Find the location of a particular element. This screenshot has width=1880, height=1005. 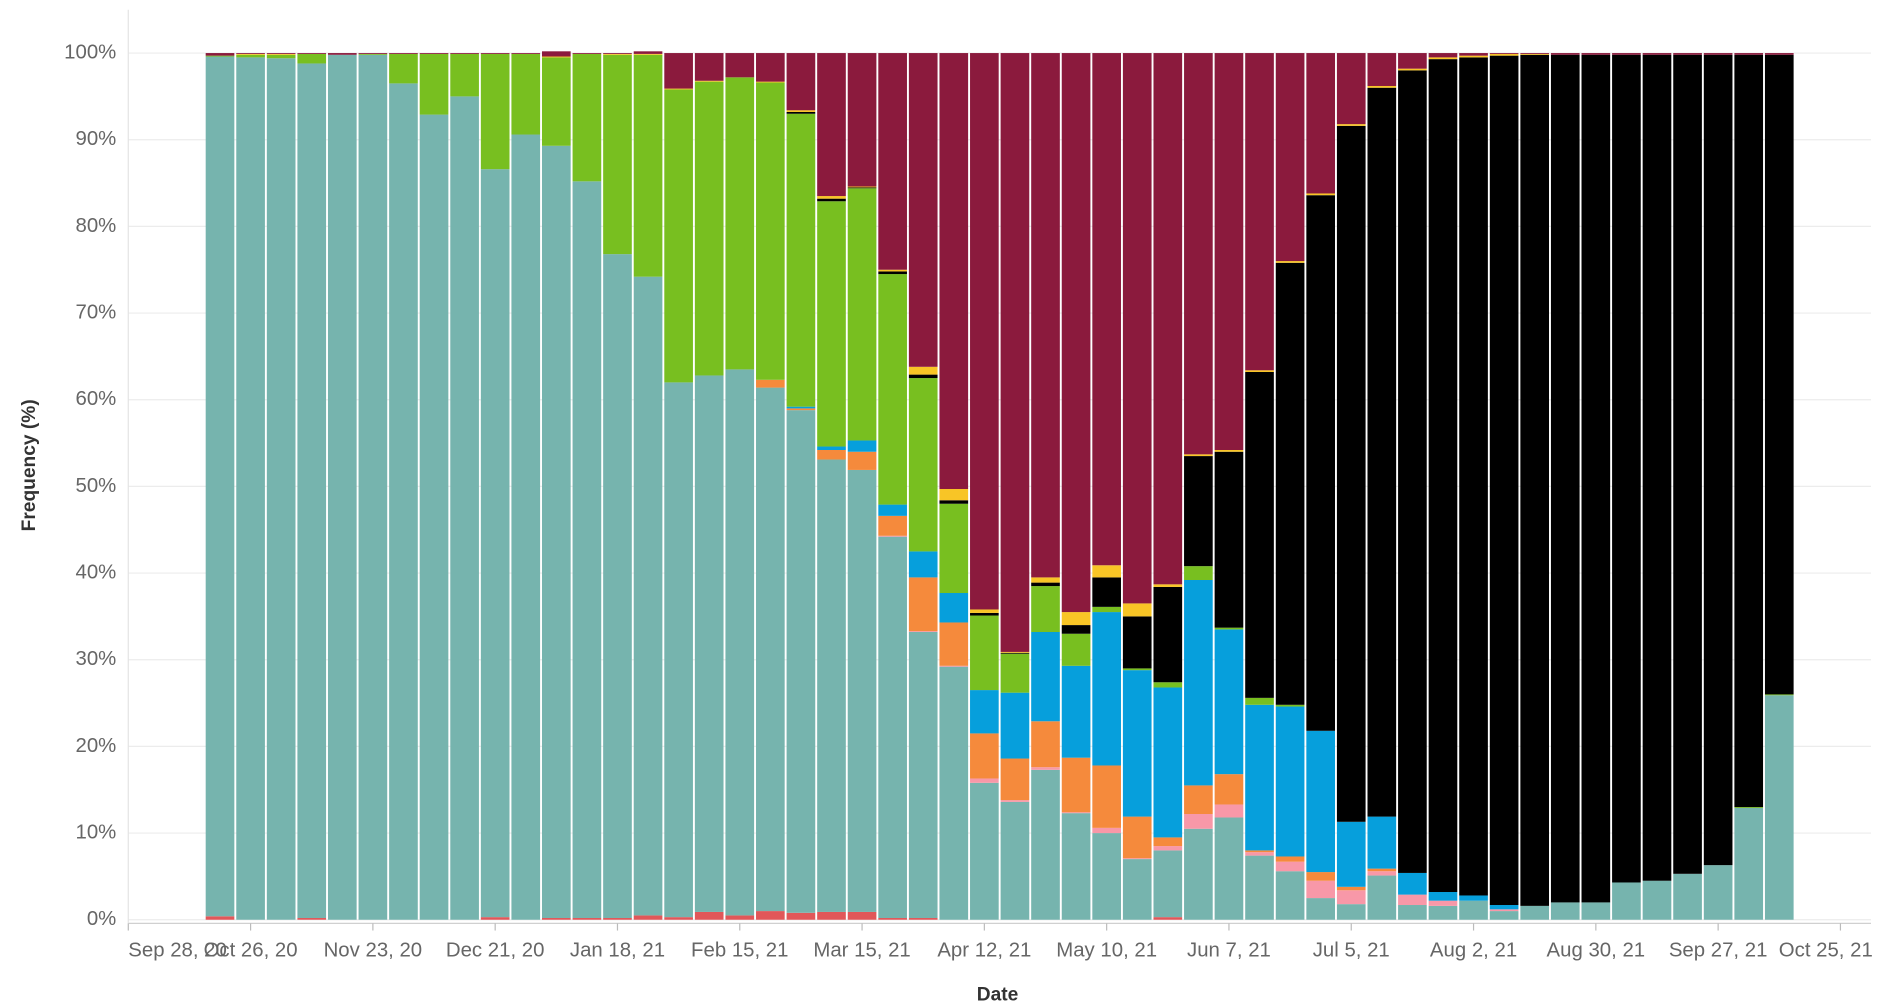

x-tick-label: Oct 25, 21 is located at coordinates (1826, 950).